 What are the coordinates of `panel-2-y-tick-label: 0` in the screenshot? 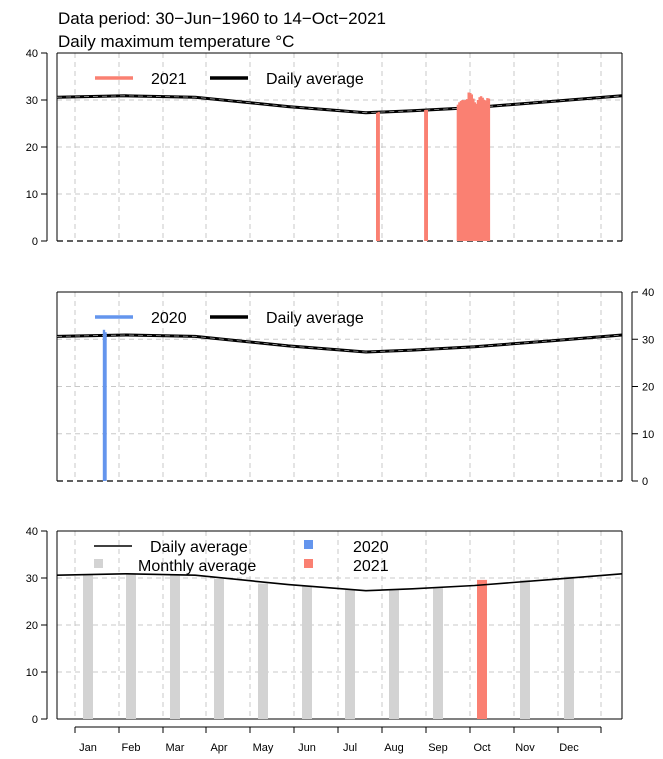 It's located at (645, 482).